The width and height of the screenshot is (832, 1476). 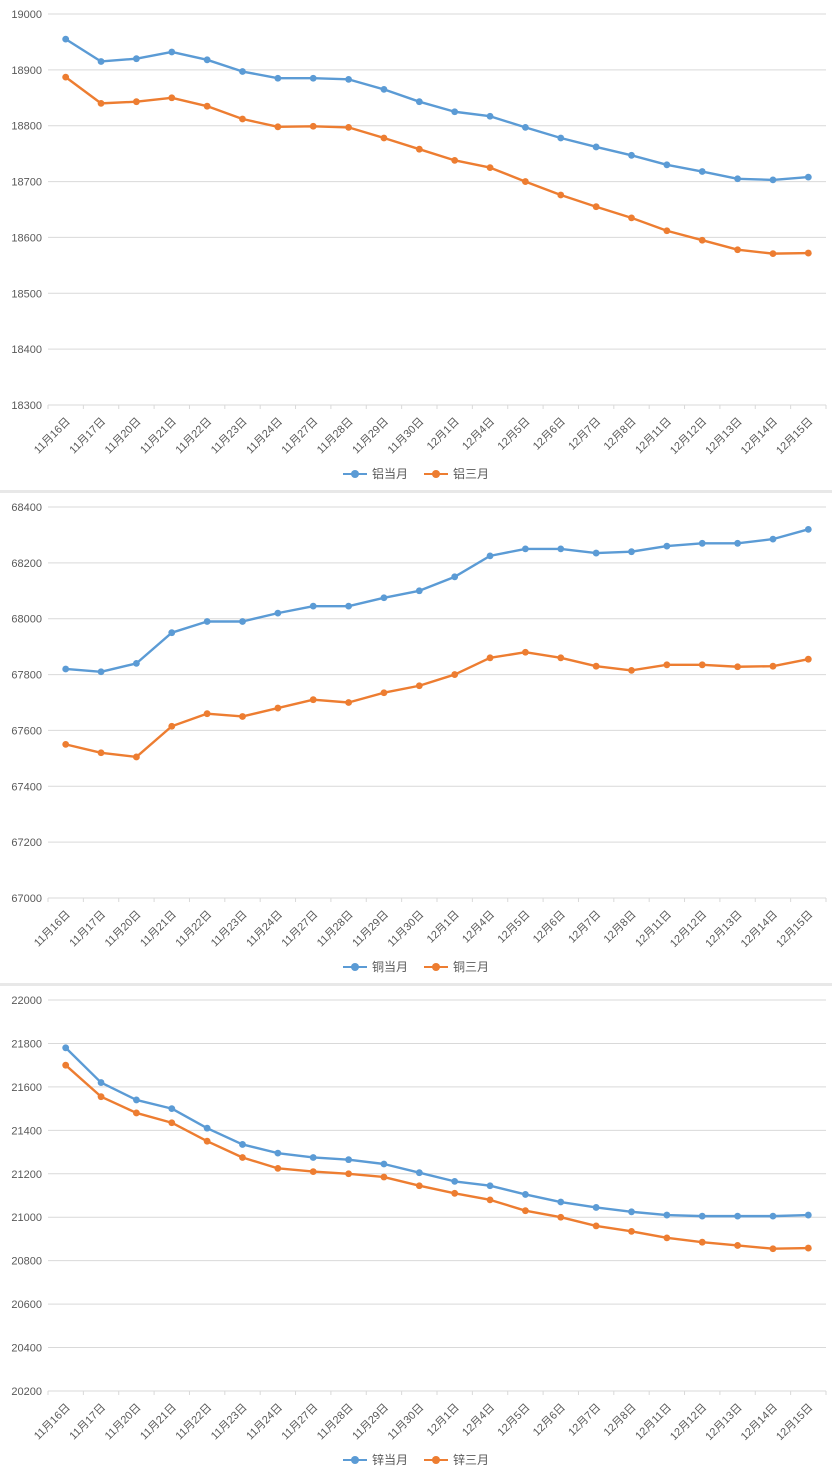 I want to click on aluminum-chart-legend: 铝当月 铝三月, so click(x=416, y=473).